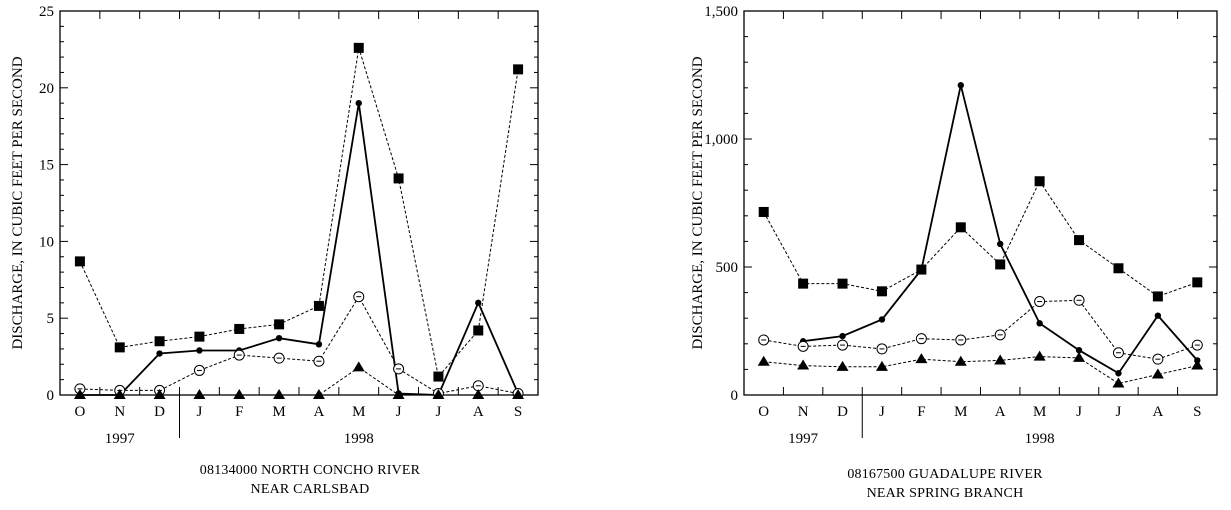  I want to click on y-tick-label: 25, so click(46, 12).